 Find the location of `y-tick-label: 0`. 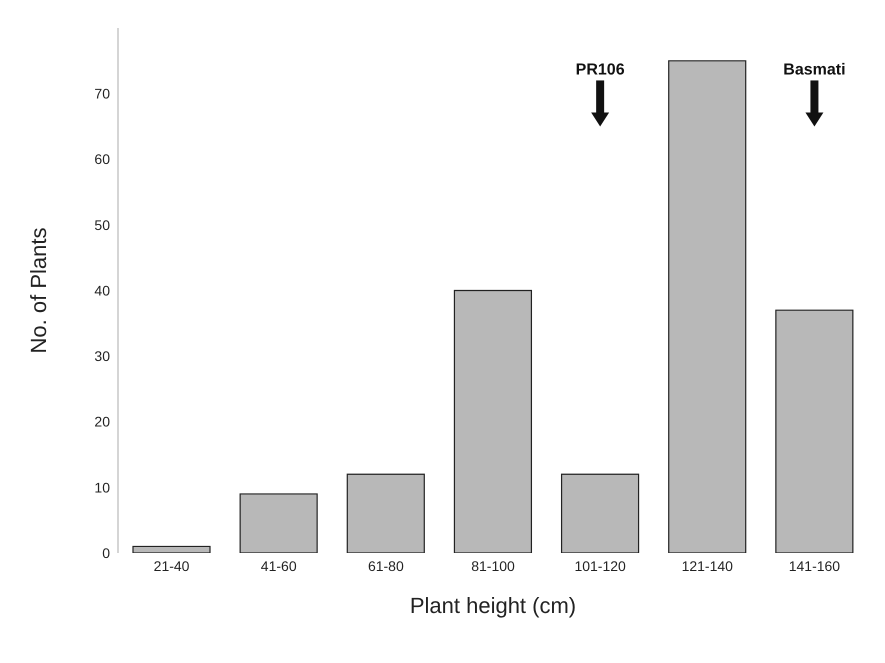

y-tick-label: 0 is located at coordinates (106, 552).